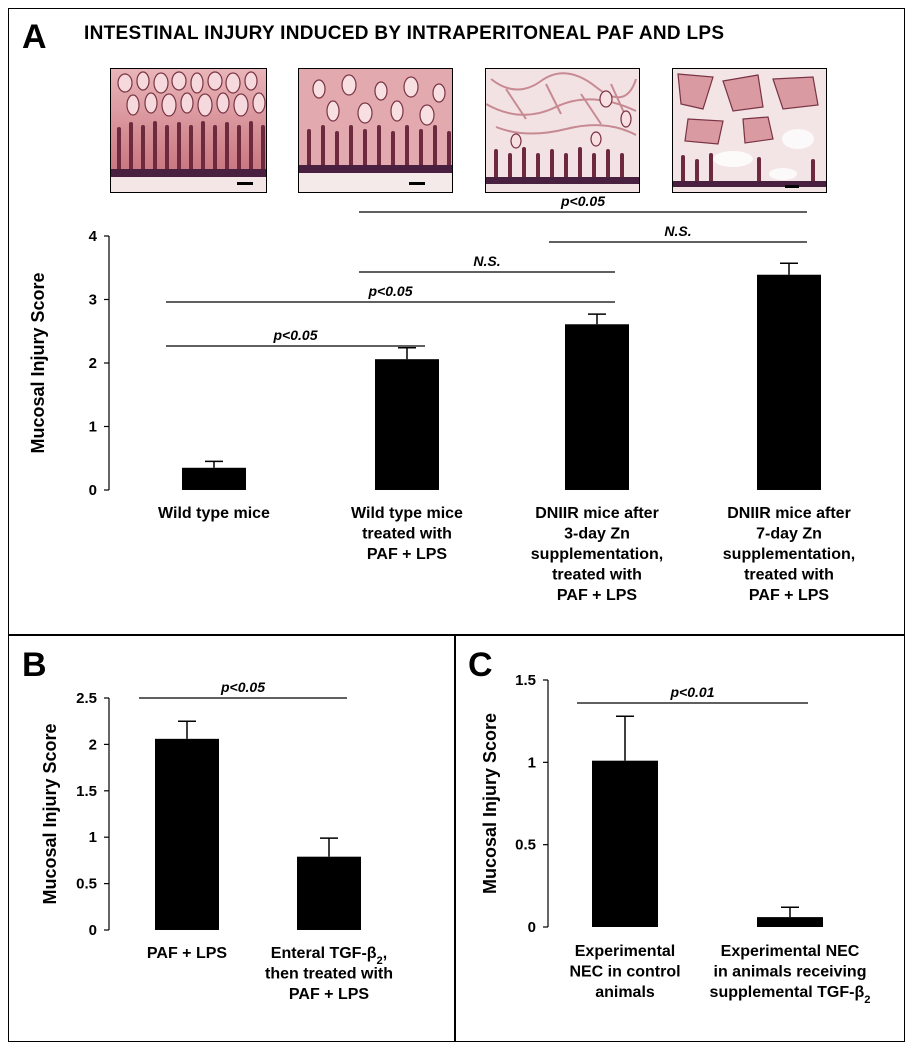  Describe the element at coordinates (624, 972) in the screenshot. I see `category-label: NEC in control` at that location.